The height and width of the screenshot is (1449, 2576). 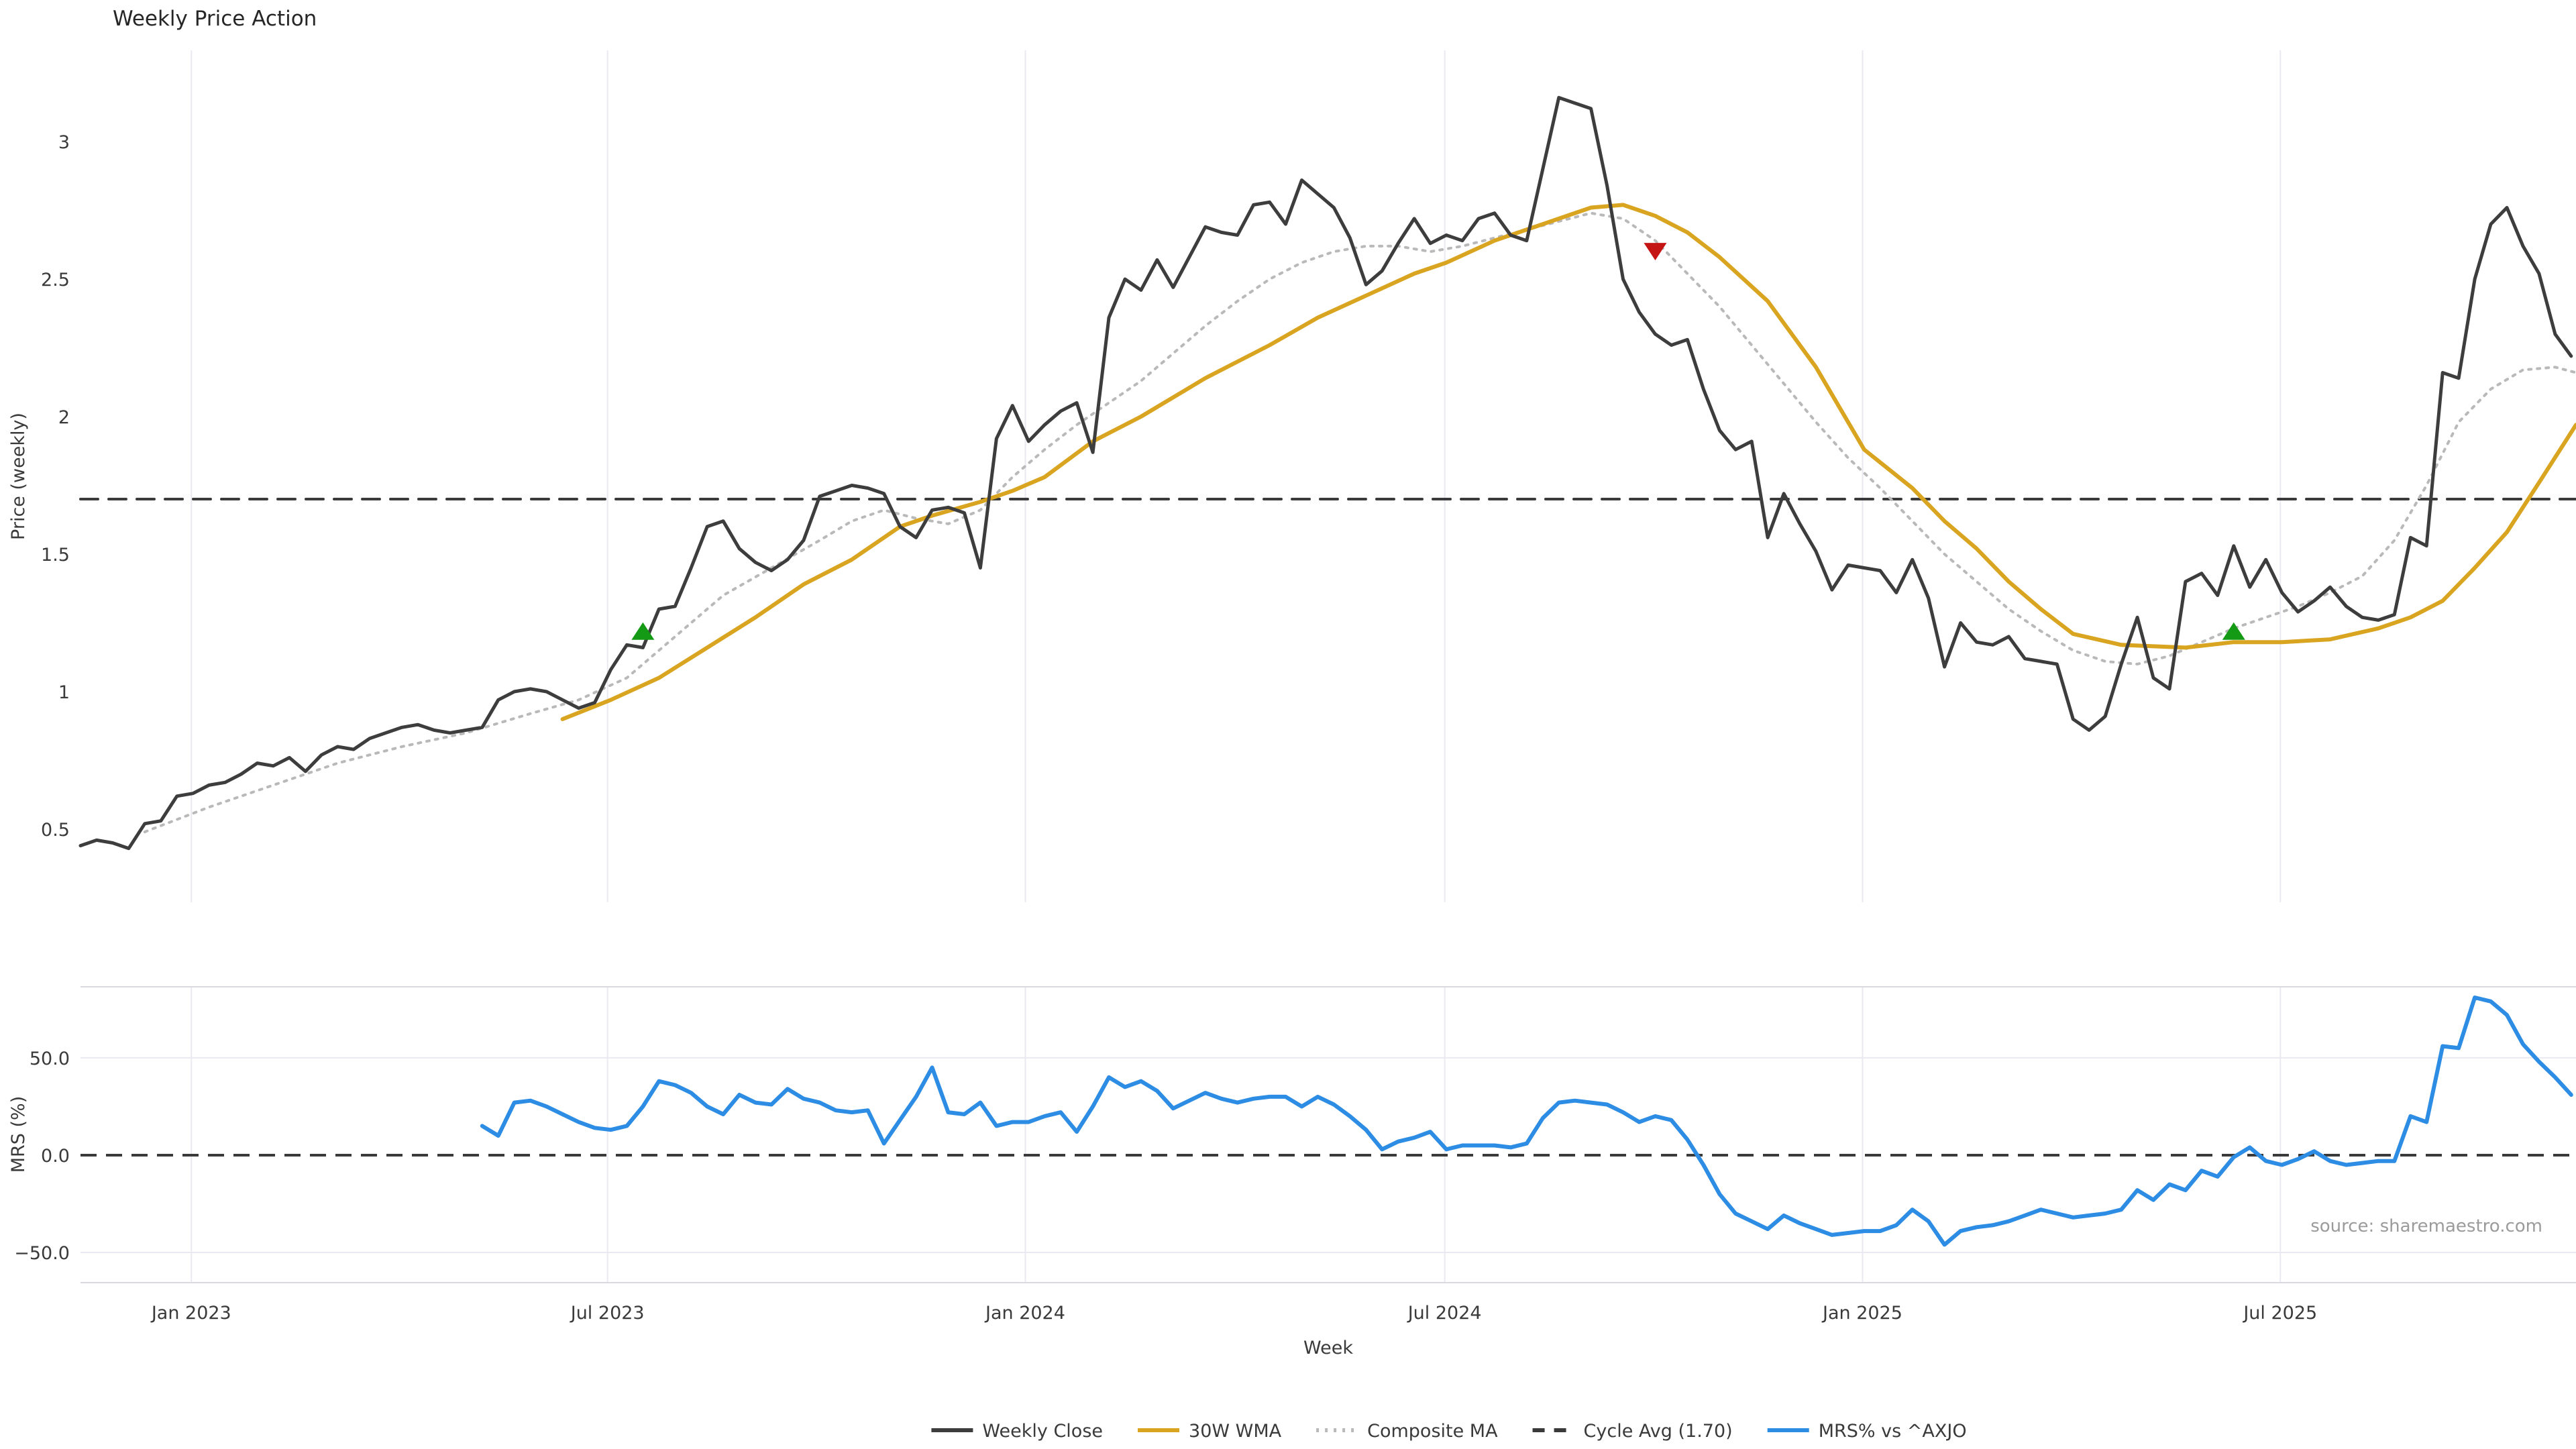 I want to click on price-axis-label: Price (weekly), so click(x=18, y=476).